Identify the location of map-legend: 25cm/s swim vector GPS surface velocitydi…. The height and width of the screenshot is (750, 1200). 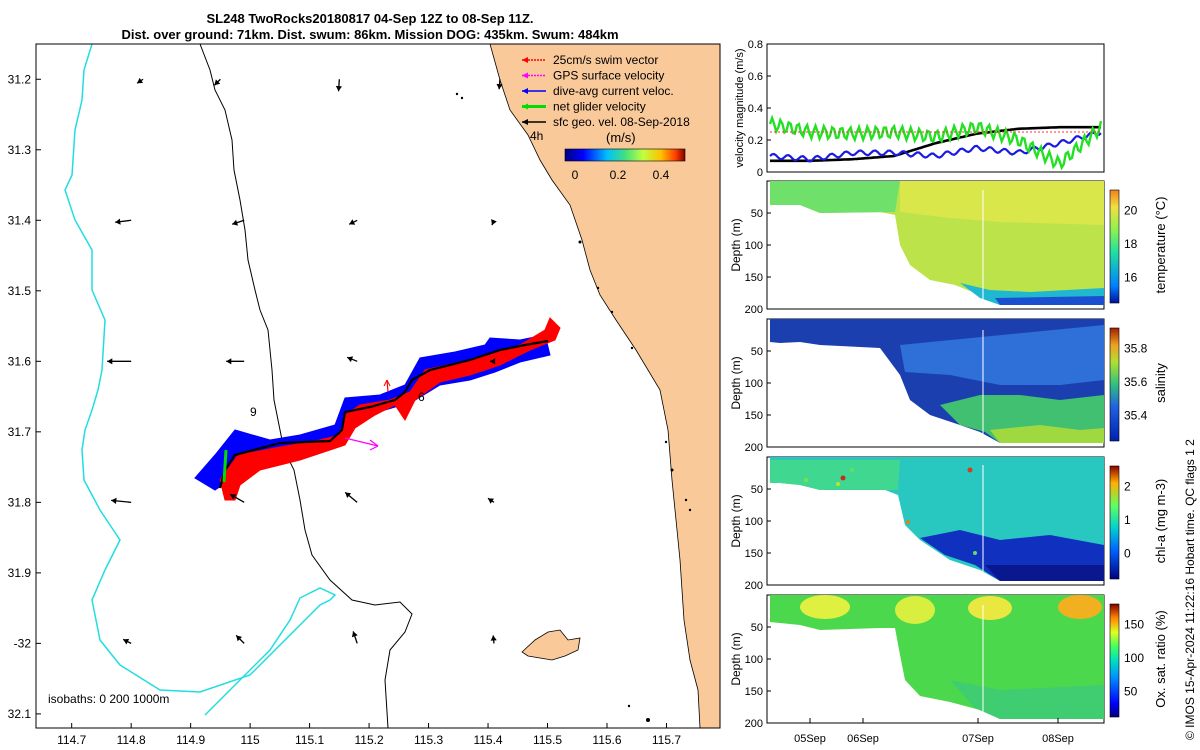
(606, 117).